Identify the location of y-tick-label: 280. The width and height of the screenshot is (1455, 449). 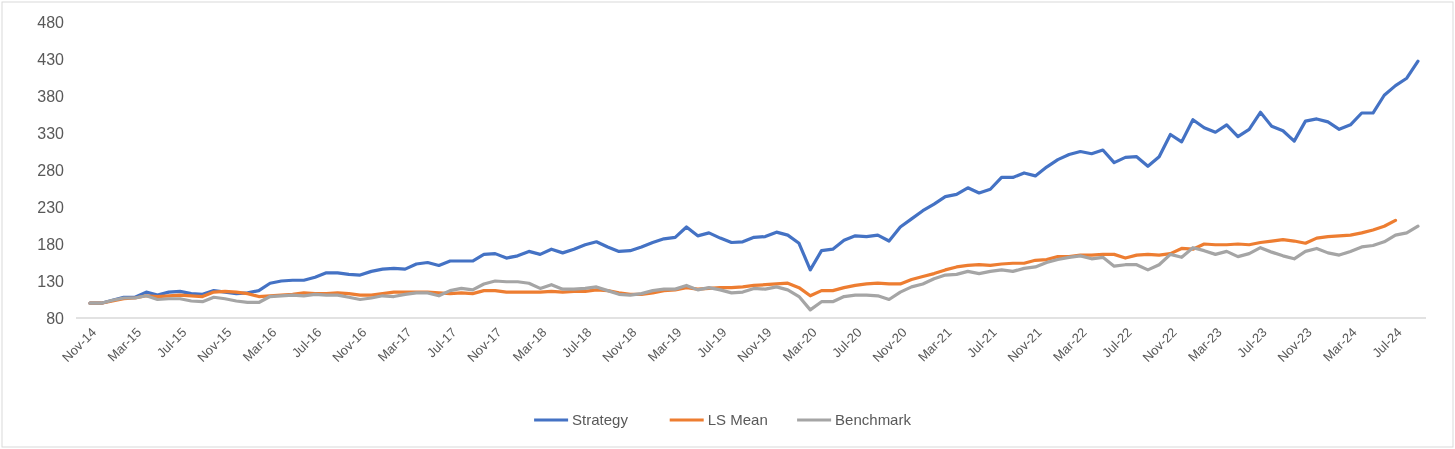
(51, 170).